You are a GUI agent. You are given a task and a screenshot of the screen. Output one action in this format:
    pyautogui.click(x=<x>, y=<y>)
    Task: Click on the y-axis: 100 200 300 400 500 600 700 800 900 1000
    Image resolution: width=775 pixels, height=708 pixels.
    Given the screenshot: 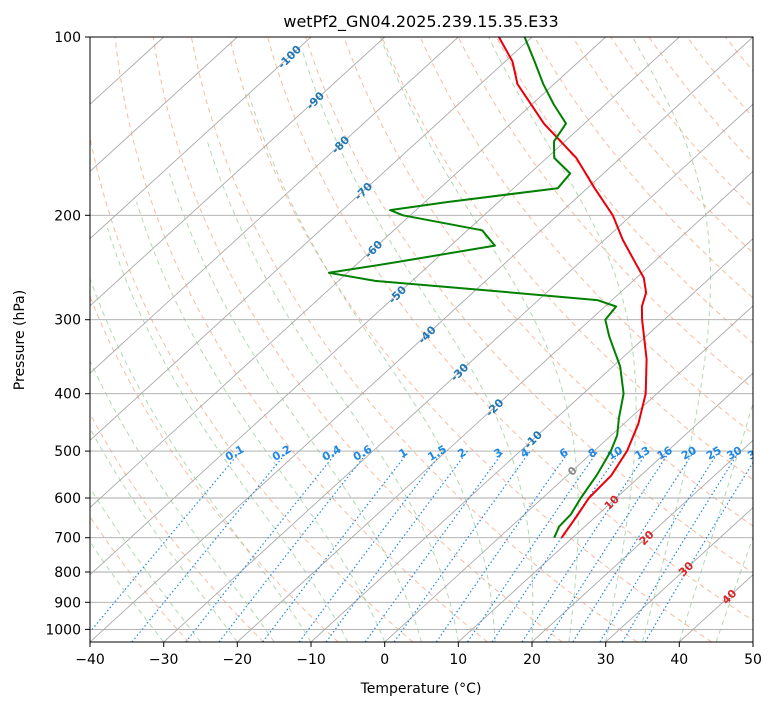 What is the action you would take?
    pyautogui.click(x=67, y=334)
    